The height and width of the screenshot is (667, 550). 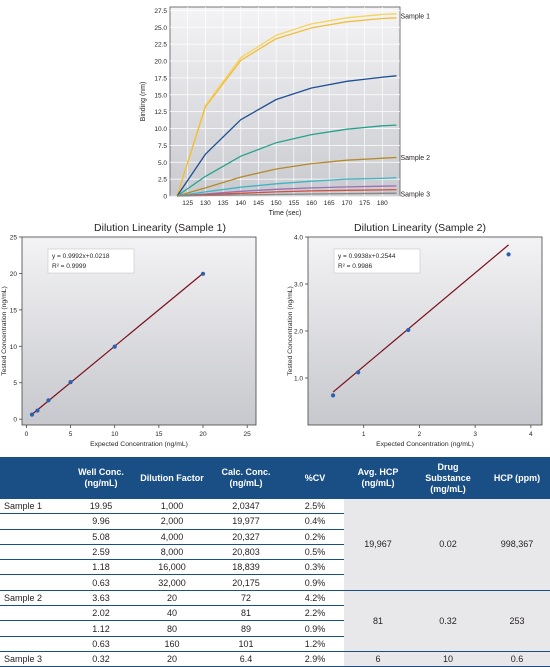 What do you see at coordinates (298, 379) in the screenshot?
I see `y-tick-label: 1.0` at bounding box center [298, 379].